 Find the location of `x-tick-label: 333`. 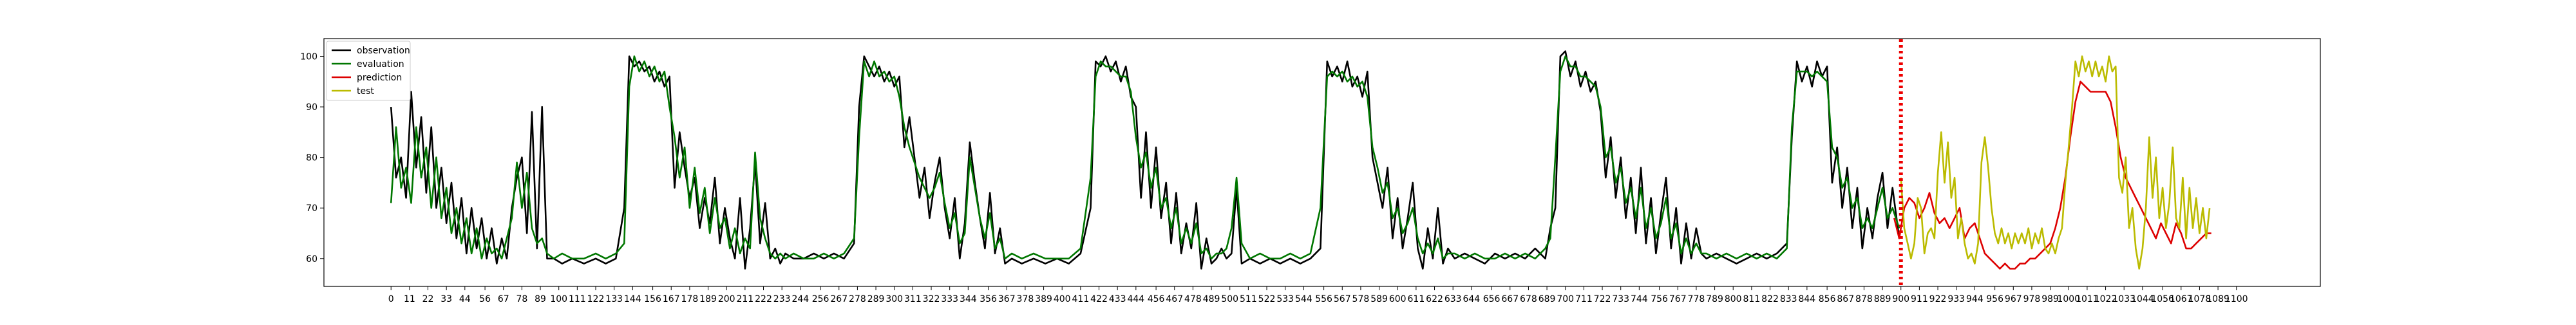

x-tick-label: 333 is located at coordinates (949, 299).